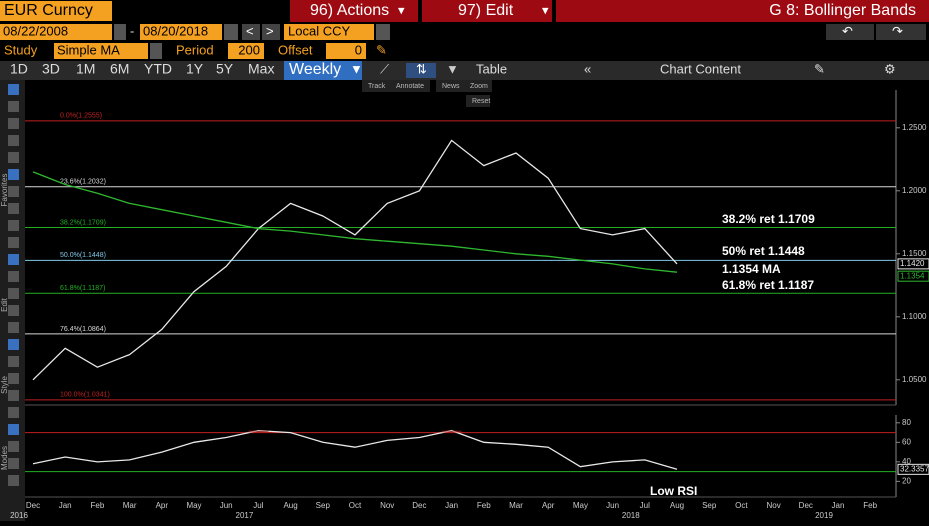 Image resolution: width=929 pixels, height=526 pixels. What do you see at coordinates (631, 515) in the screenshot?
I see `year-label: 2018` at bounding box center [631, 515].